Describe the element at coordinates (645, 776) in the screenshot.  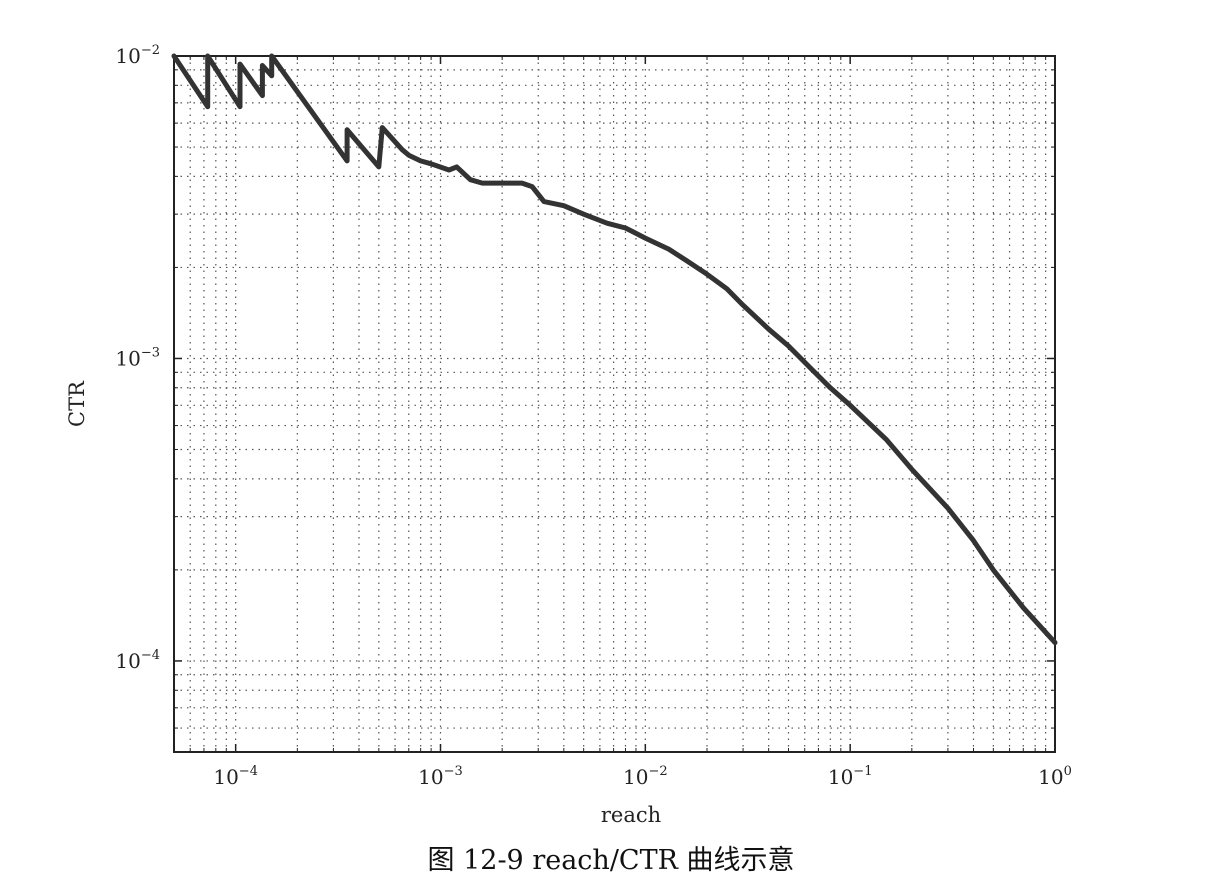
I see `x-tick-label: 10⁻²` at that location.